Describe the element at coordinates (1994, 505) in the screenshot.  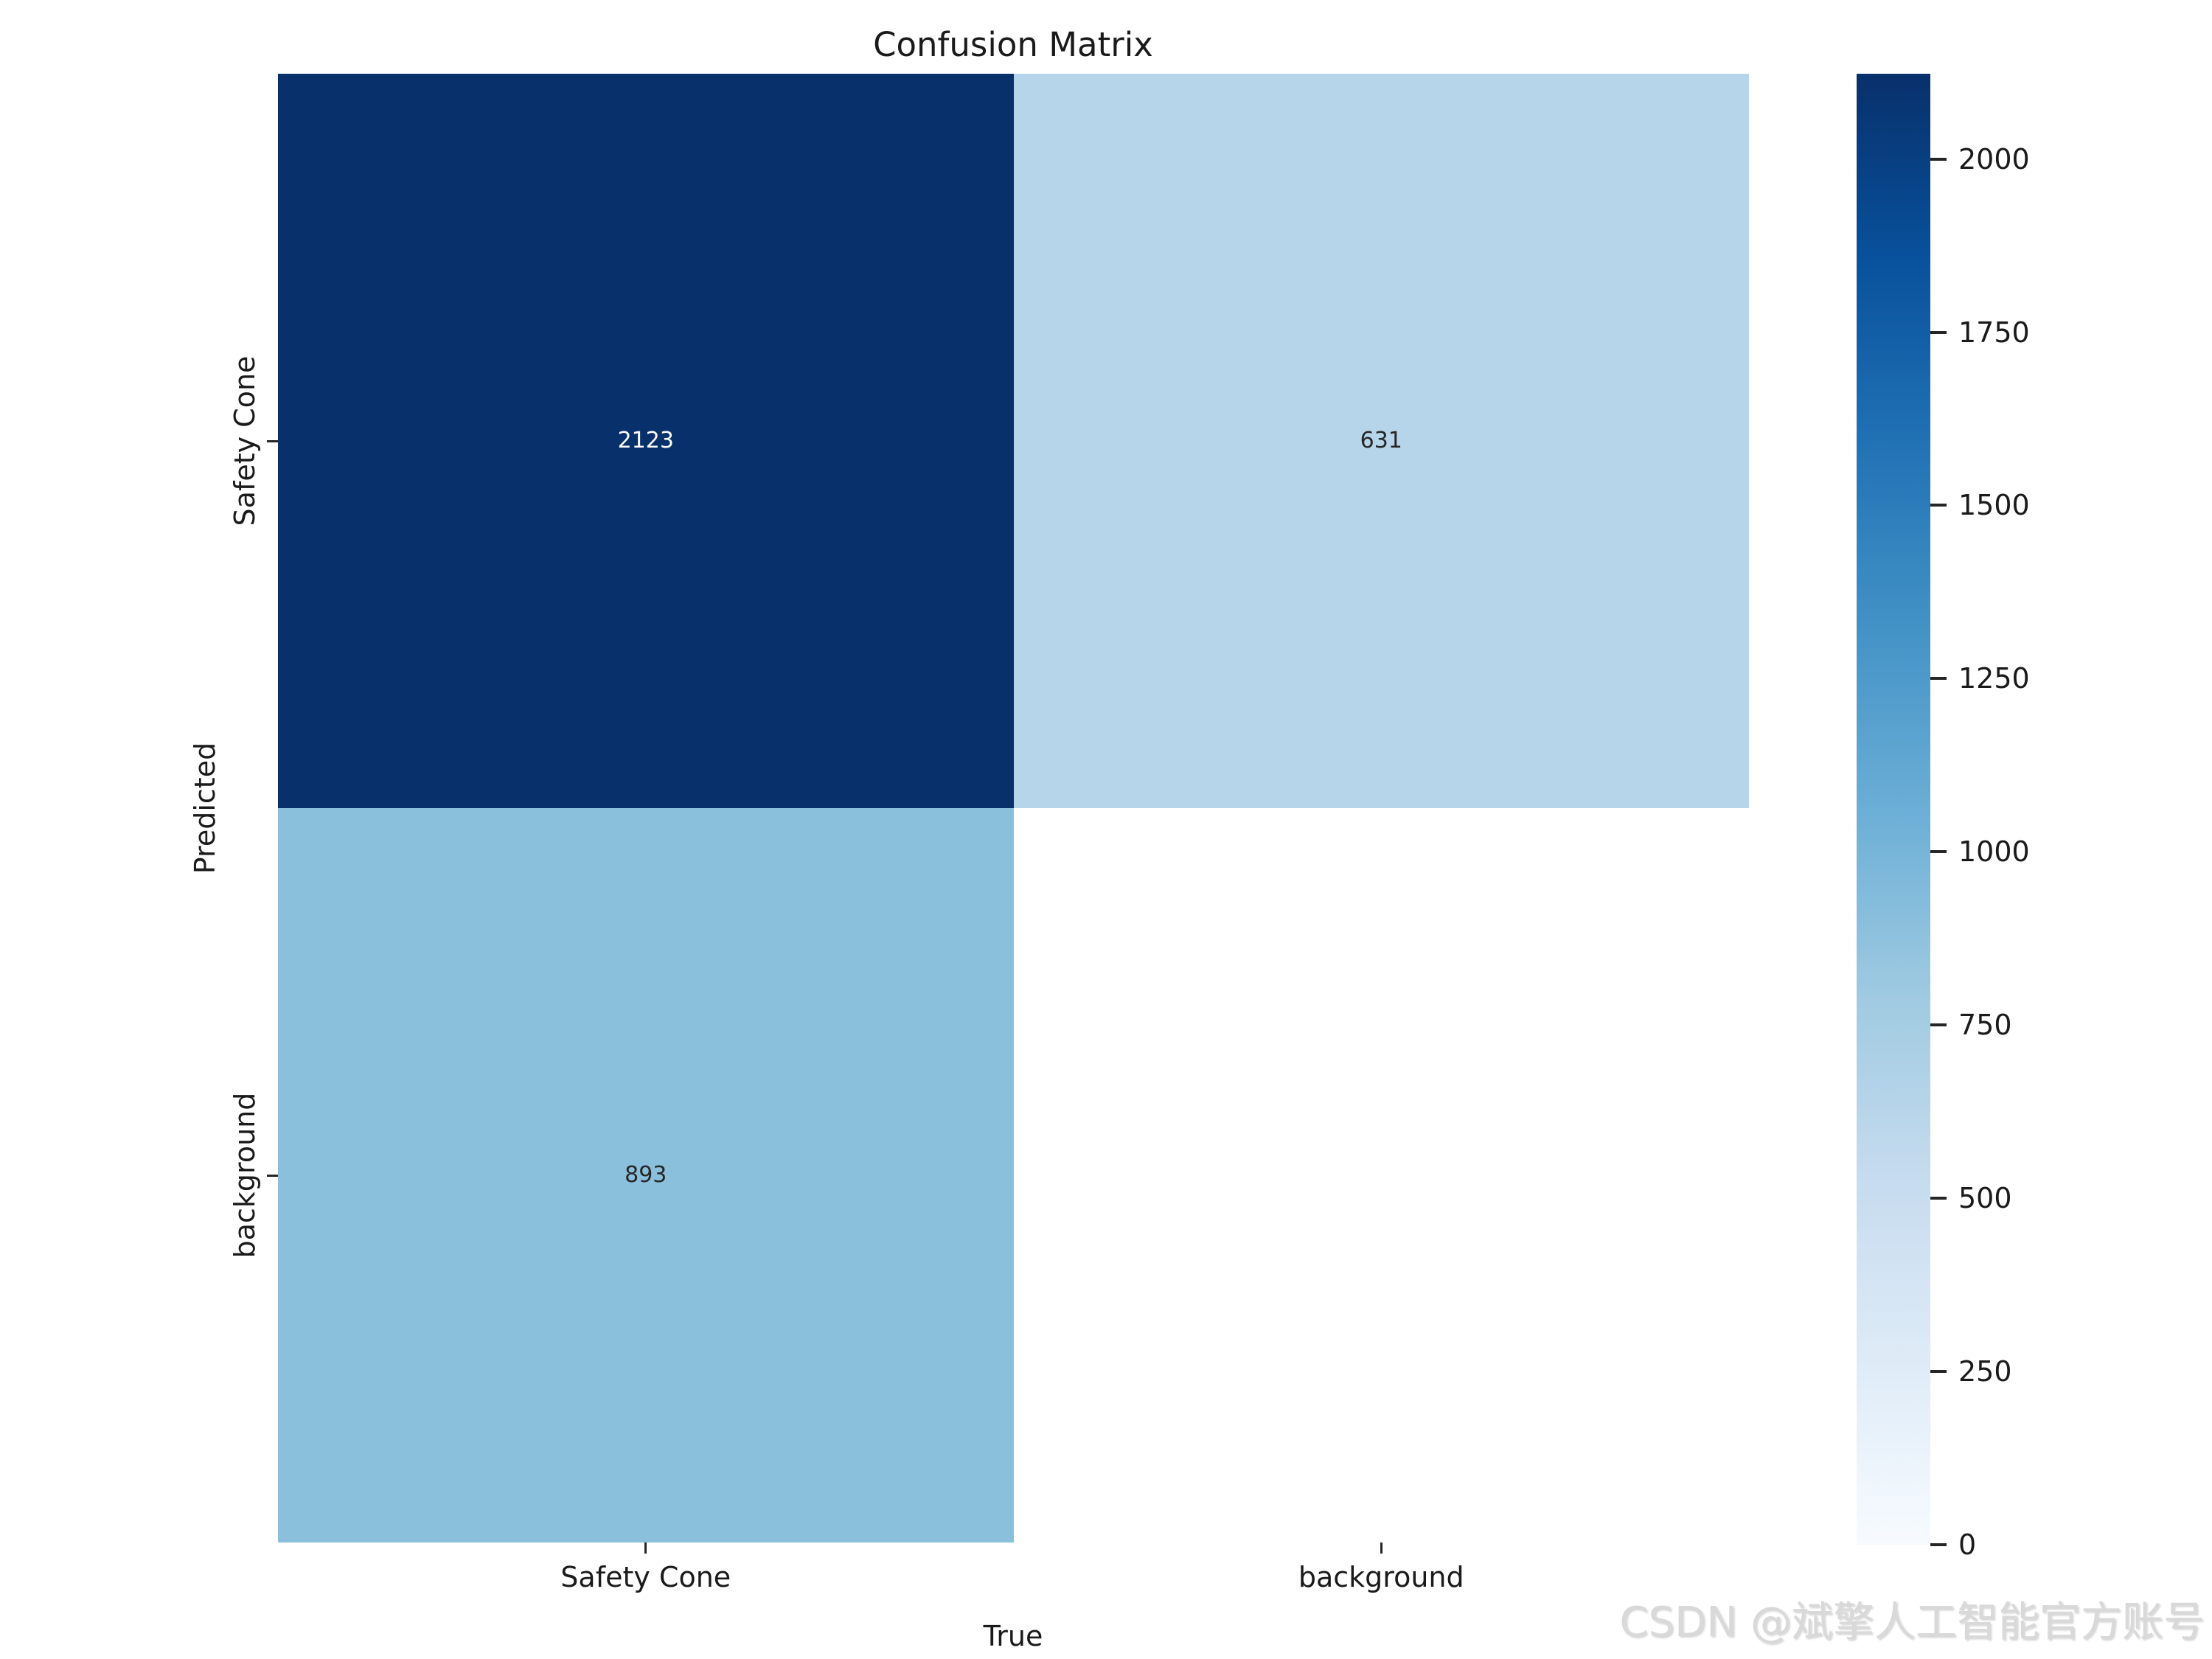
I see `colorbar-tick-label-1500: 1500` at that location.